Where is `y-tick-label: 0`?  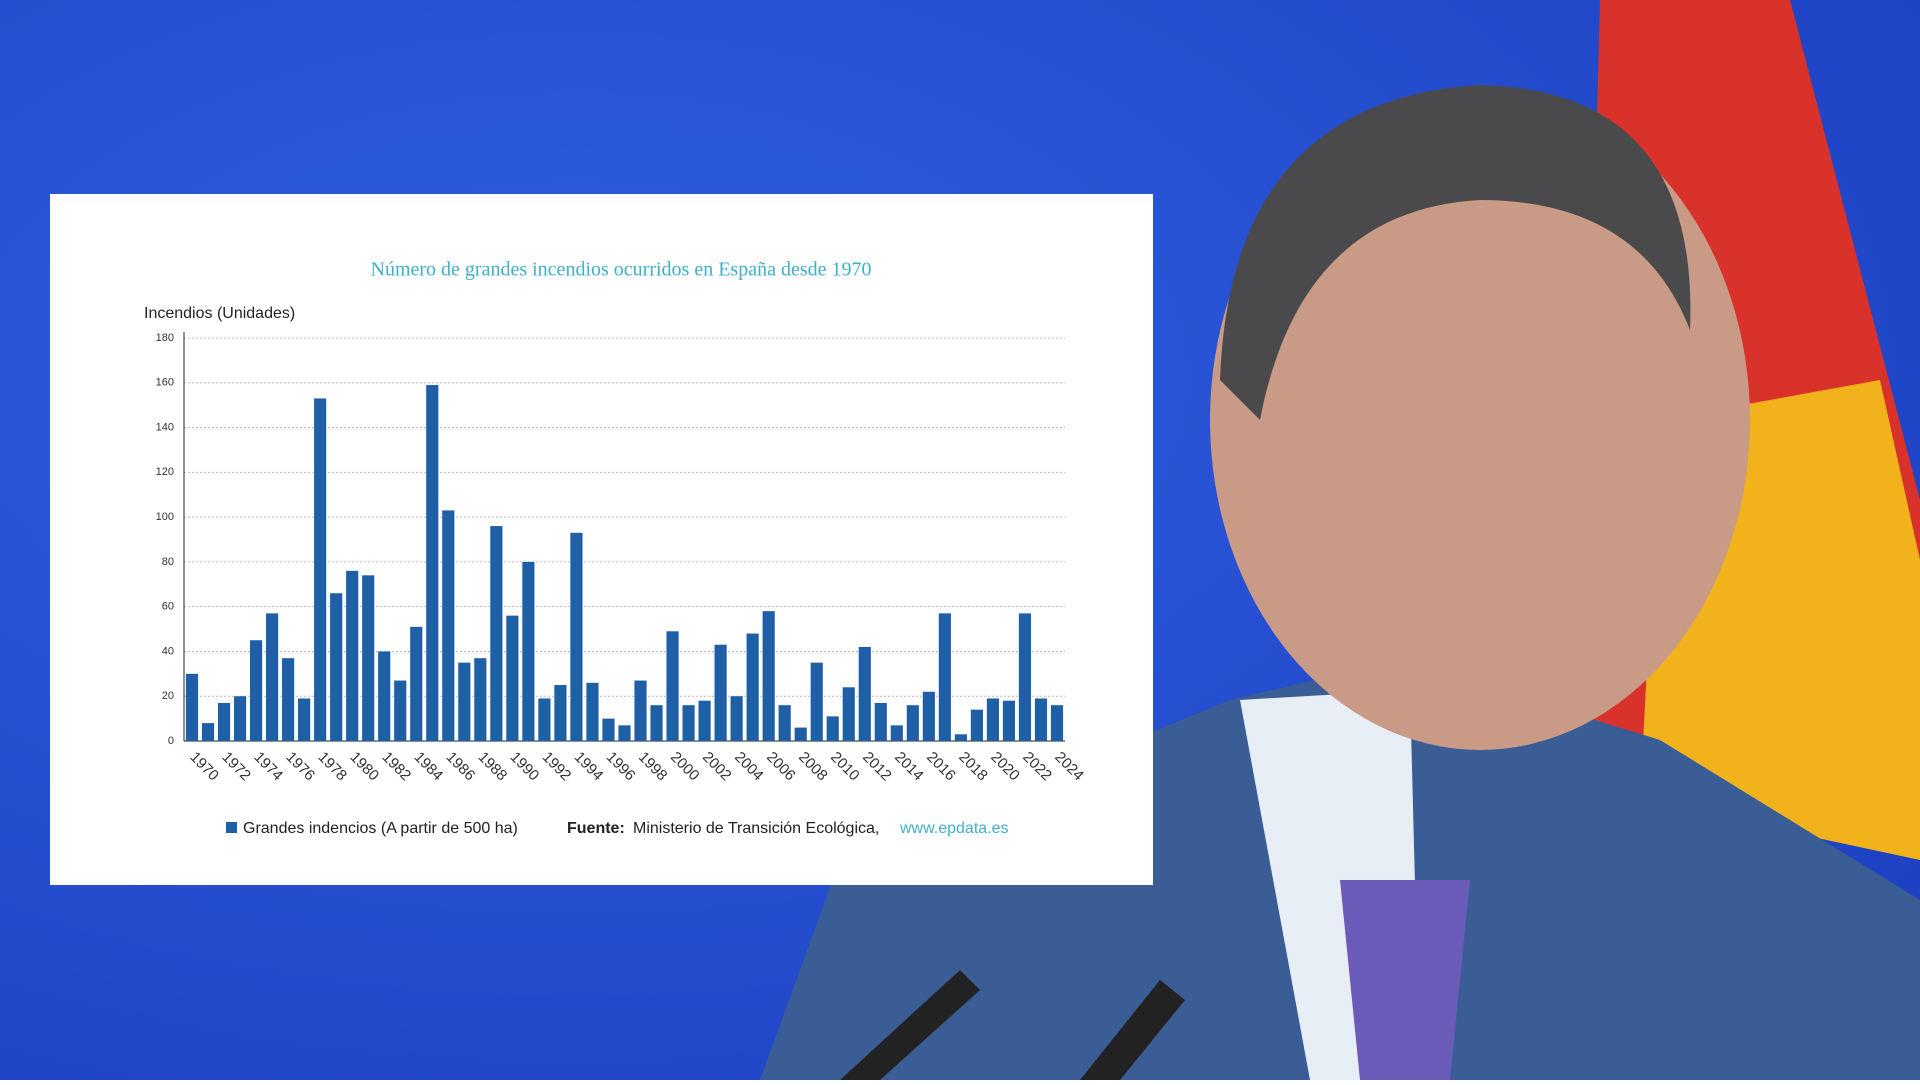
y-tick-label: 0 is located at coordinates (171, 741).